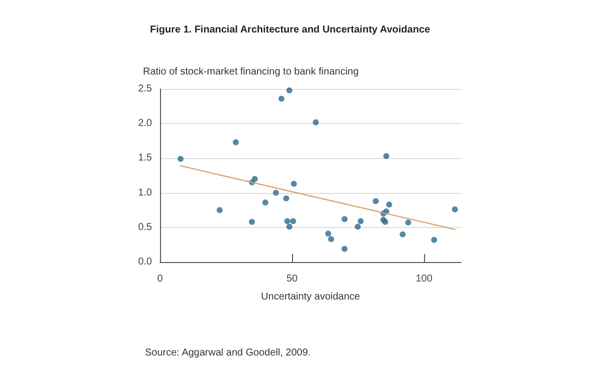  I want to click on y-tick-label: 1.0, so click(145, 192).